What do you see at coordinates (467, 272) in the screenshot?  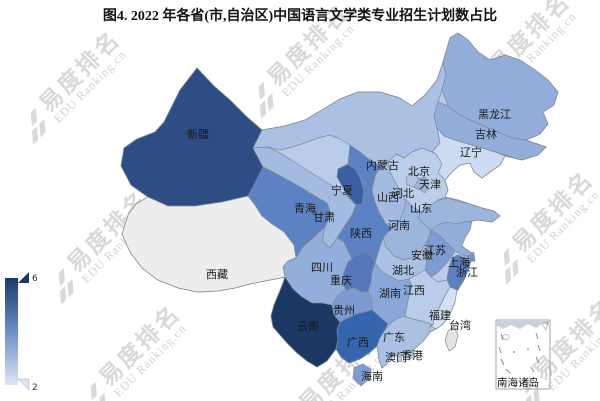 I see `province-label-zhejiang: 浙江` at bounding box center [467, 272].